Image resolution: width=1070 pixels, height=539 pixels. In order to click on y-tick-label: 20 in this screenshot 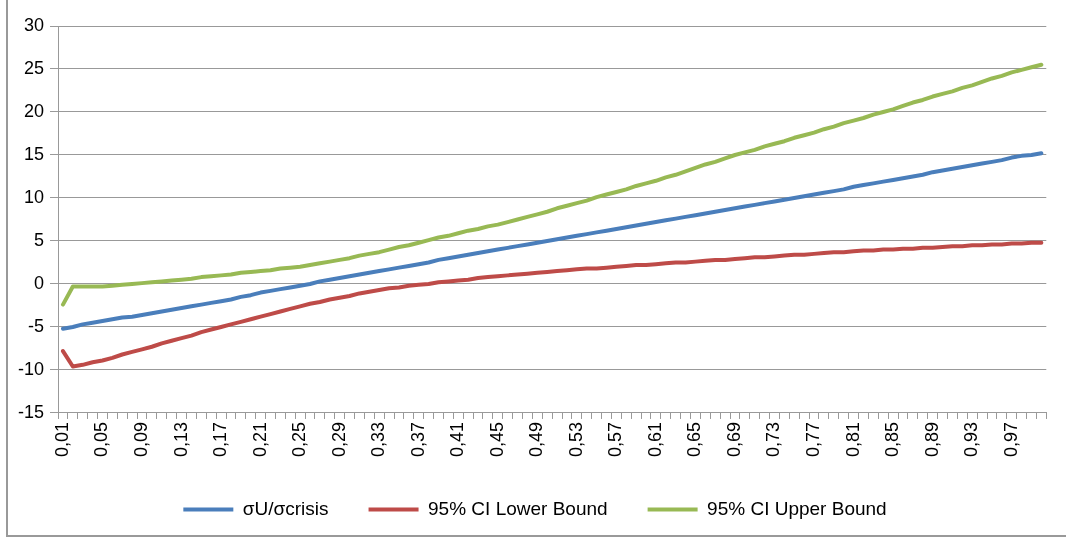, I will do `click(34, 110)`.